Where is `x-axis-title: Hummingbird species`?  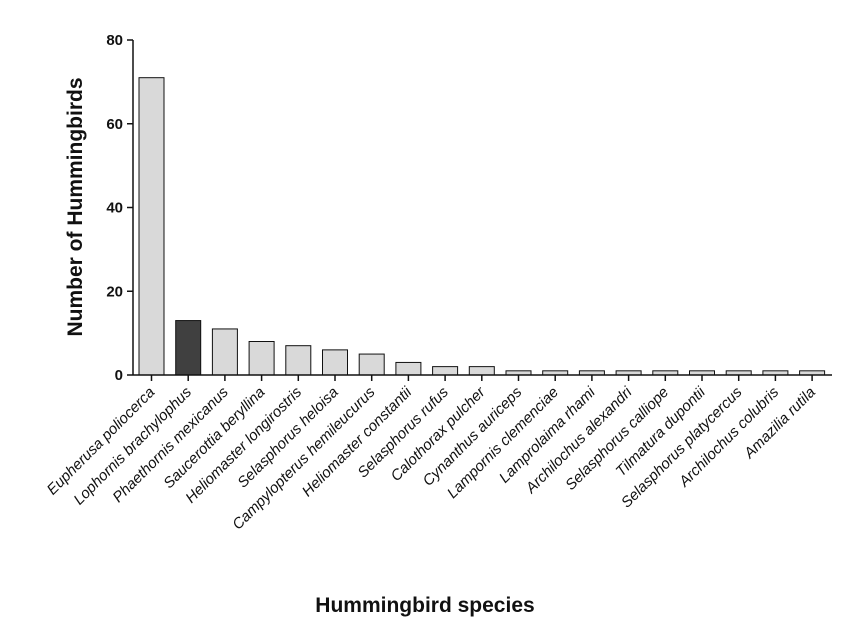
x-axis-title: Hummingbird species is located at coordinates (424, 605).